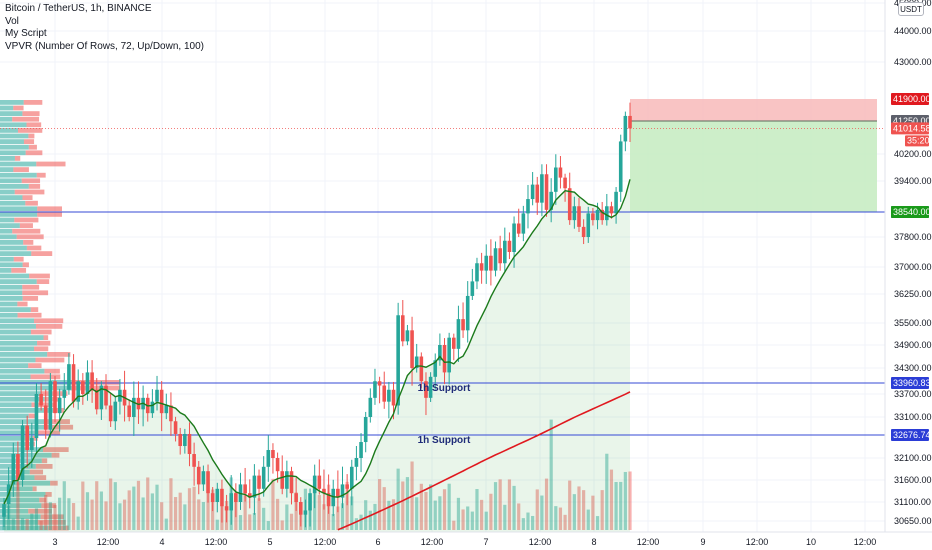 The height and width of the screenshot is (550, 932). Describe the element at coordinates (485, 542) in the screenshot. I see `time-tick-label: 7` at that location.